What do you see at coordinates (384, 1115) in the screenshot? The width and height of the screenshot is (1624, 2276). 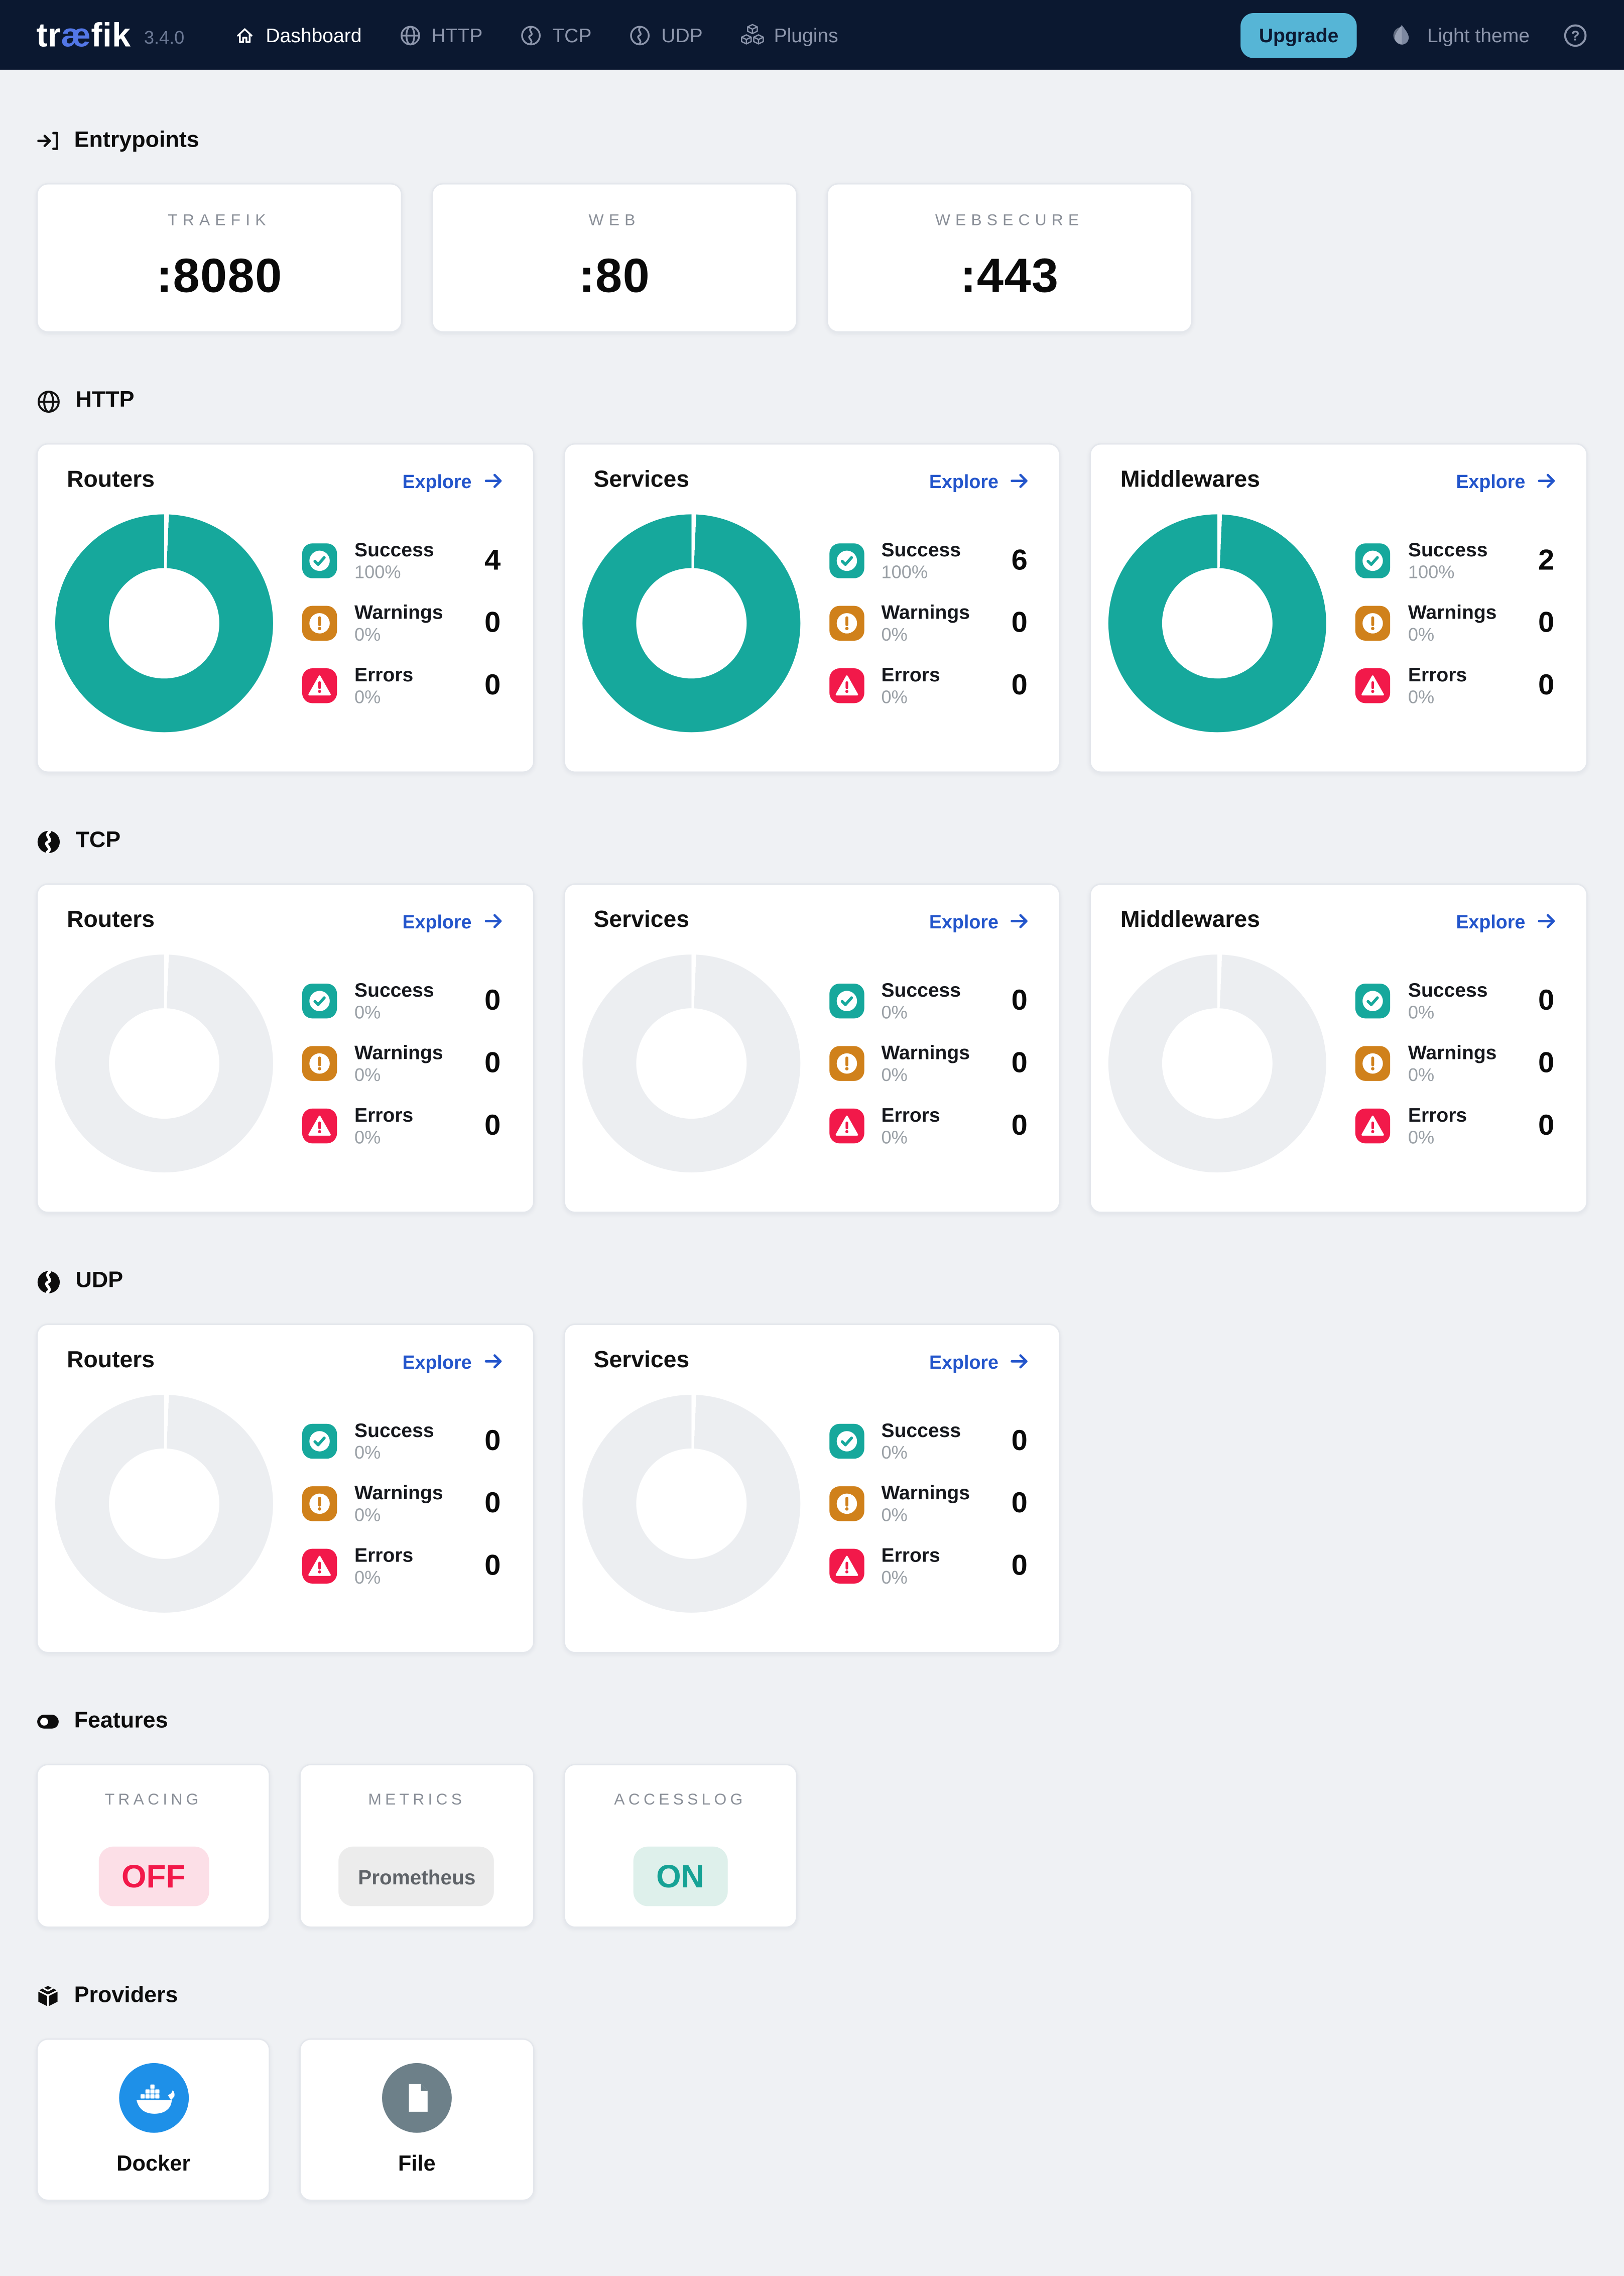 I see `legend-label: Errors` at bounding box center [384, 1115].